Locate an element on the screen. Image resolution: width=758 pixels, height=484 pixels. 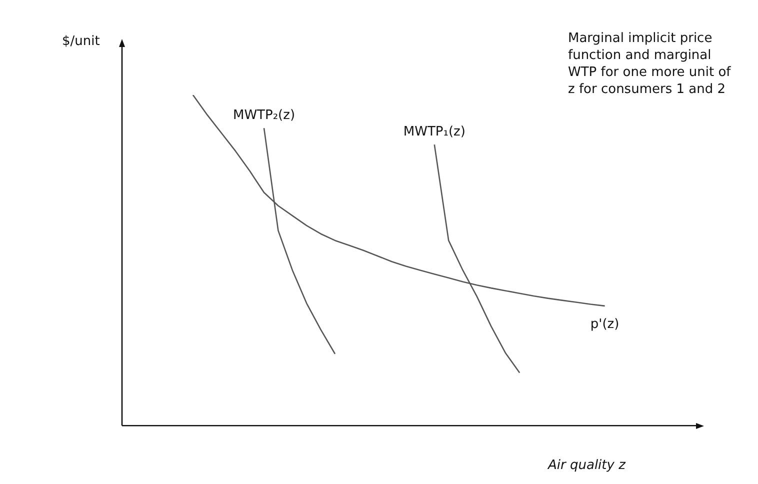
annotation: Marginal implicit price function and marginal WTP for one more unit of z for consumers 1 and 2 is located at coordinates (650, 64).